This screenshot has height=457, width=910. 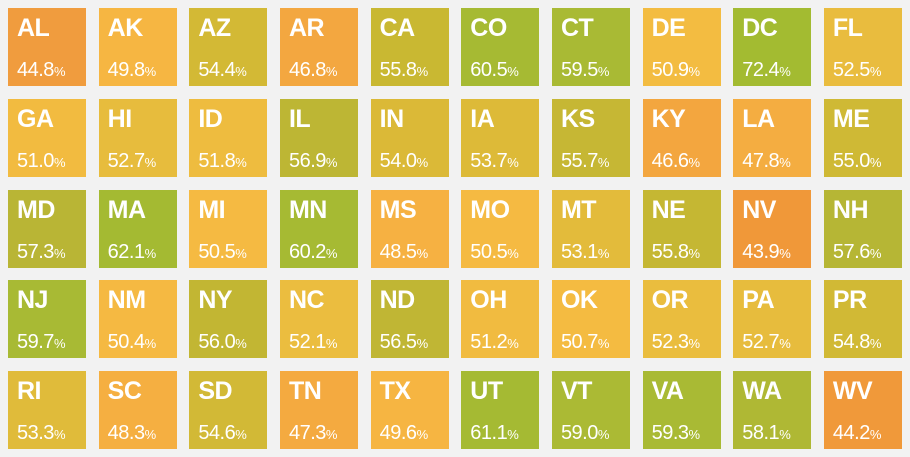 I want to click on state-value: 59.0%, so click(x=593, y=433).